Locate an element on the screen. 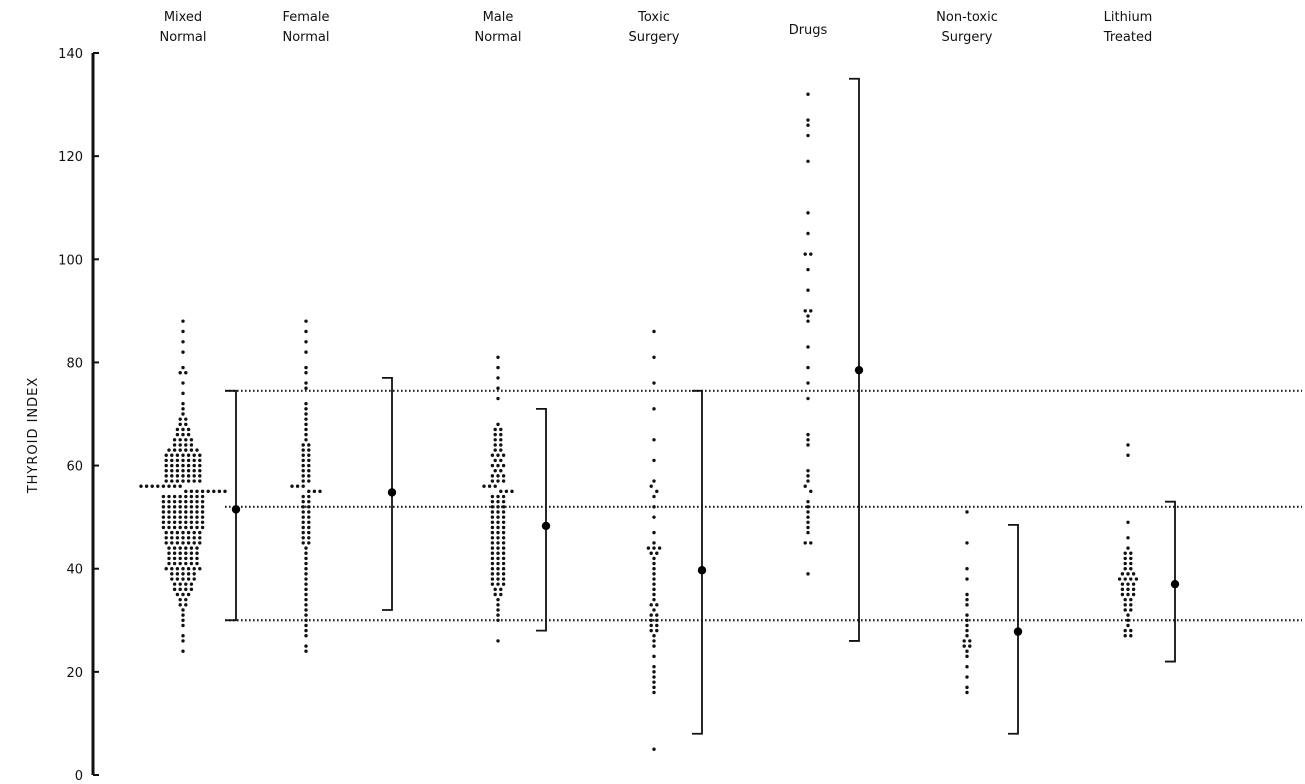  group-label: Toxic is located at coordinates (653, 17).